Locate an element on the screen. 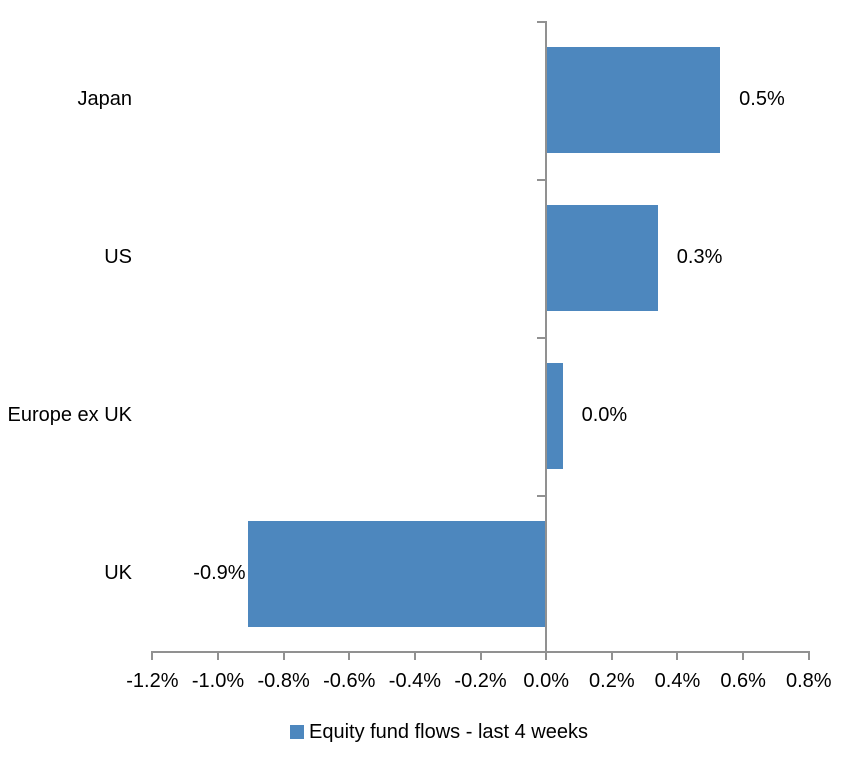 Image resolution: width=852 pixels, height=757 pixels. x-axis-tick-label: -0.8% is located at coordinates (283, 681).